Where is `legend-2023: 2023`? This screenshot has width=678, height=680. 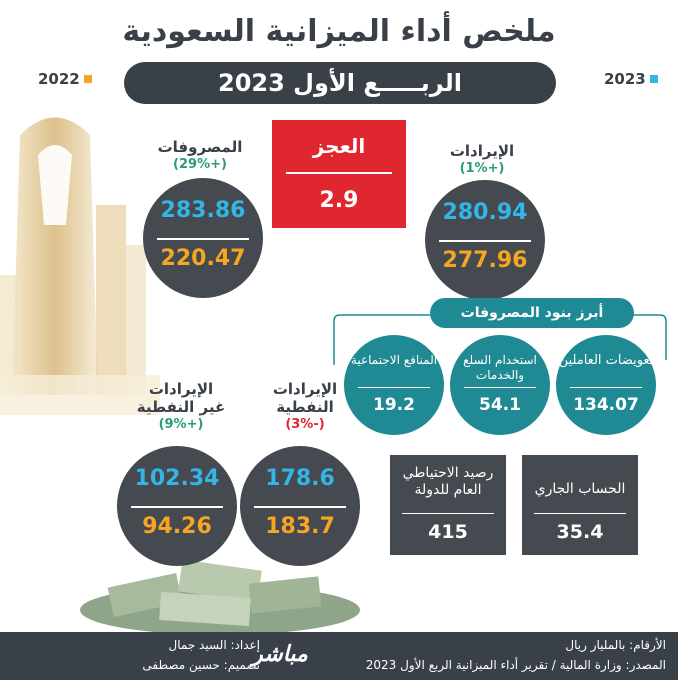
legend-2023: 2023 is located at coordinates (631, 79).